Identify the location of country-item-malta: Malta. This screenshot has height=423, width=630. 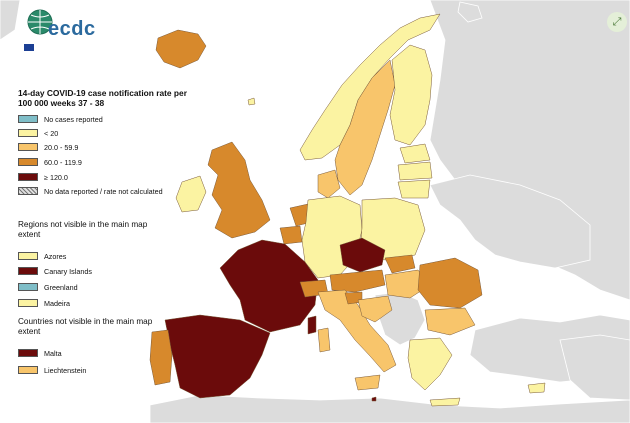
(40, 353).